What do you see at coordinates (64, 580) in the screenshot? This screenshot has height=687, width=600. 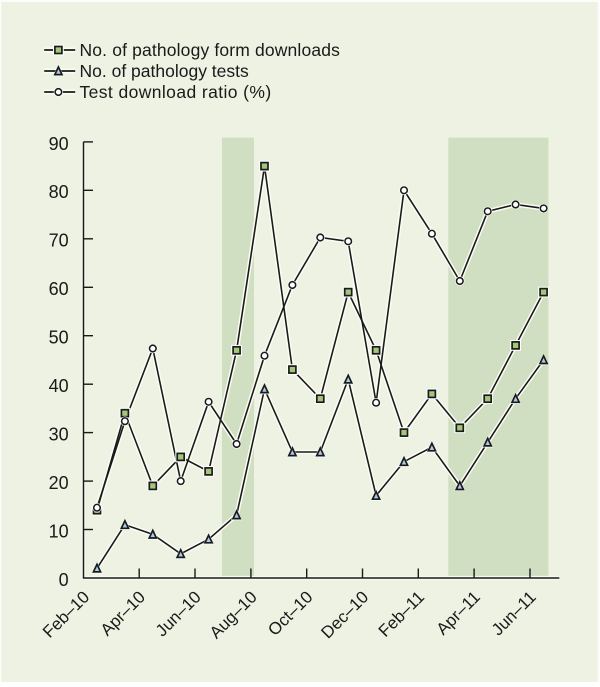 I see `svg-text: 0` at bounding box center [64, 580].